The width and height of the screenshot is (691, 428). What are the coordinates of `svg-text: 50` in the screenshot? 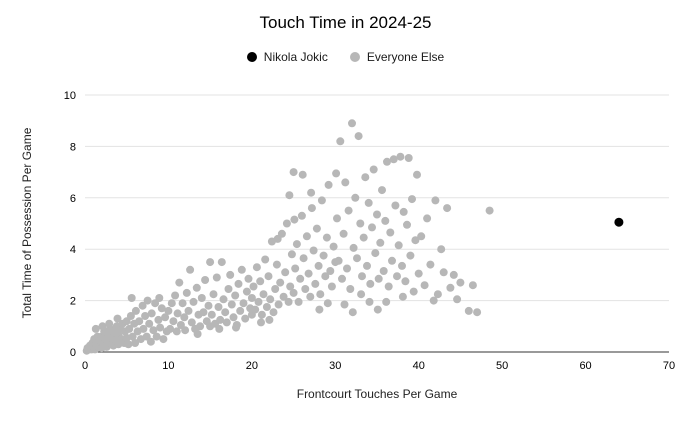 It's located at (502, 366).